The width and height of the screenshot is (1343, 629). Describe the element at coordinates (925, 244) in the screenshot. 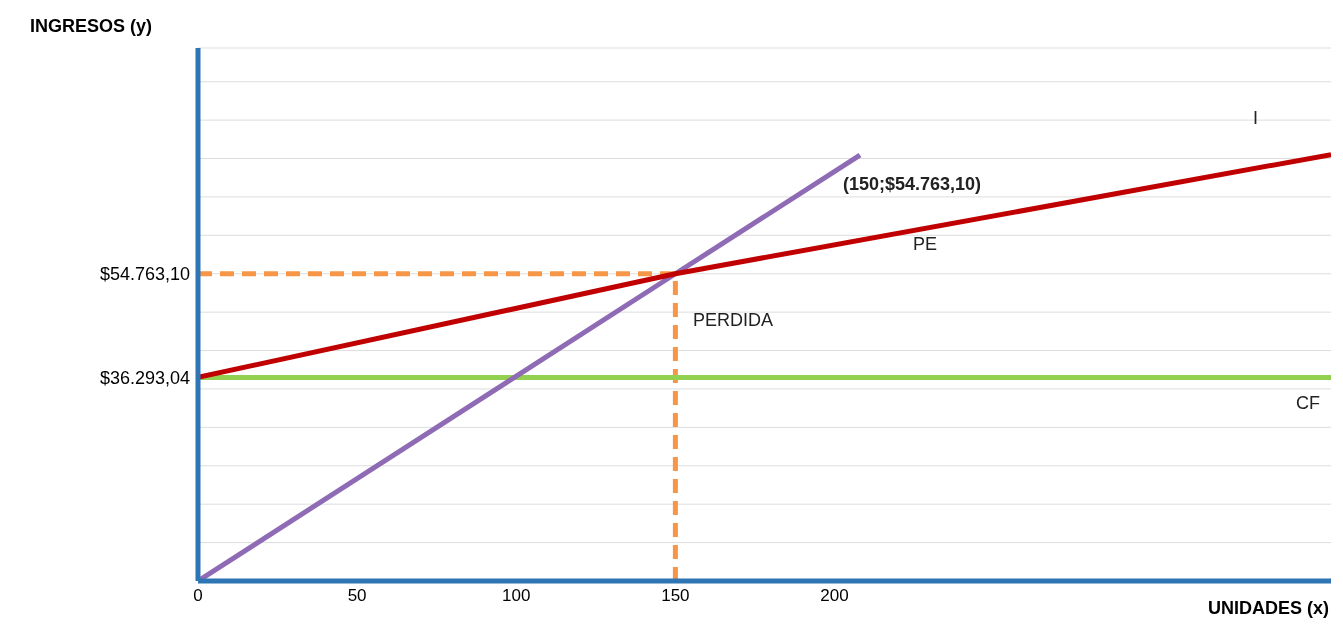

I see `annotation: PE` at that location.